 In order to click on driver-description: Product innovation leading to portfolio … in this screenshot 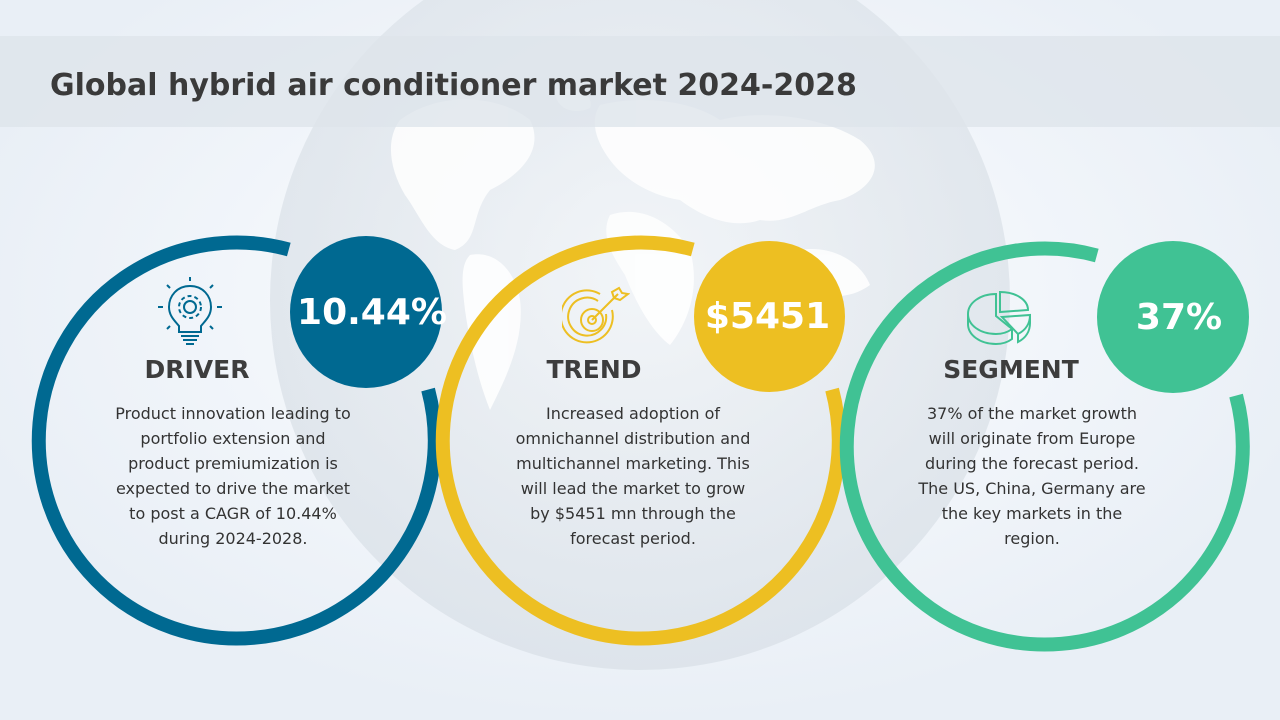, I will do `click(233, 476)`.